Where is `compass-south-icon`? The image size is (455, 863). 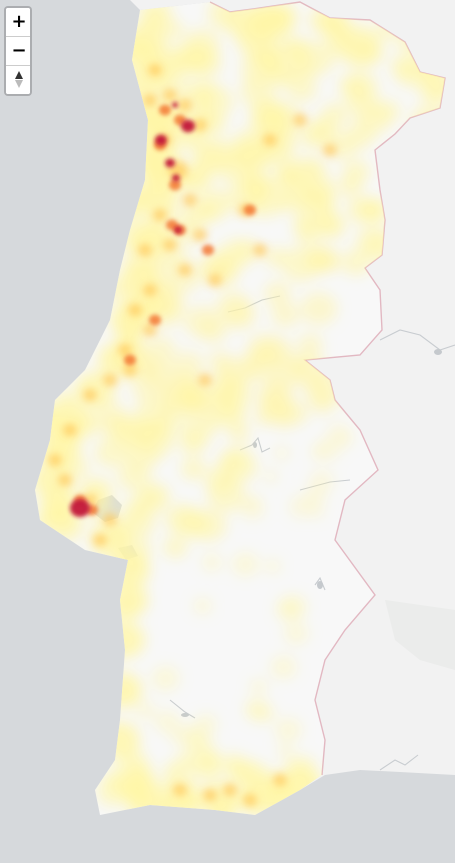
compass-south-icon is located at coordinates (19, 84).